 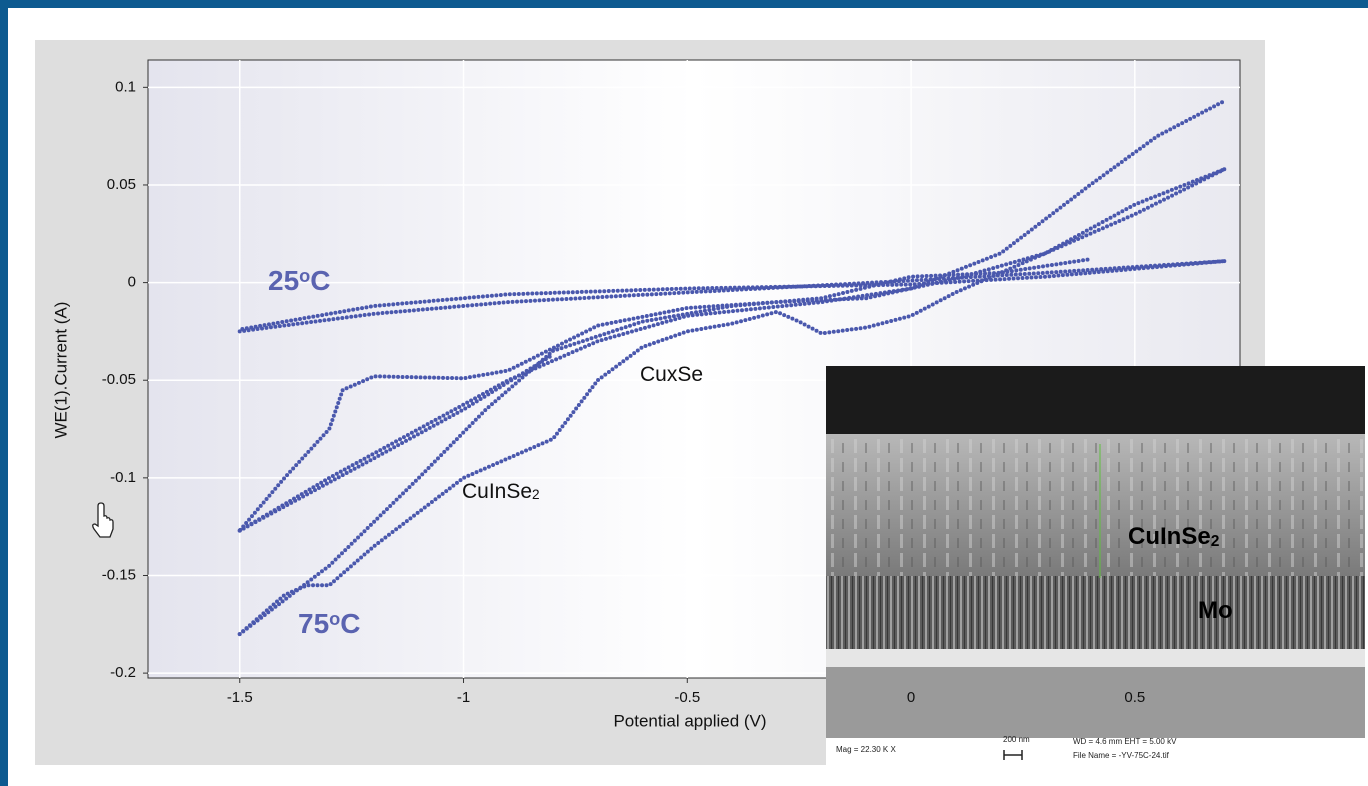 I want to click on annotation: 75oC, so click(x=329, y=623).